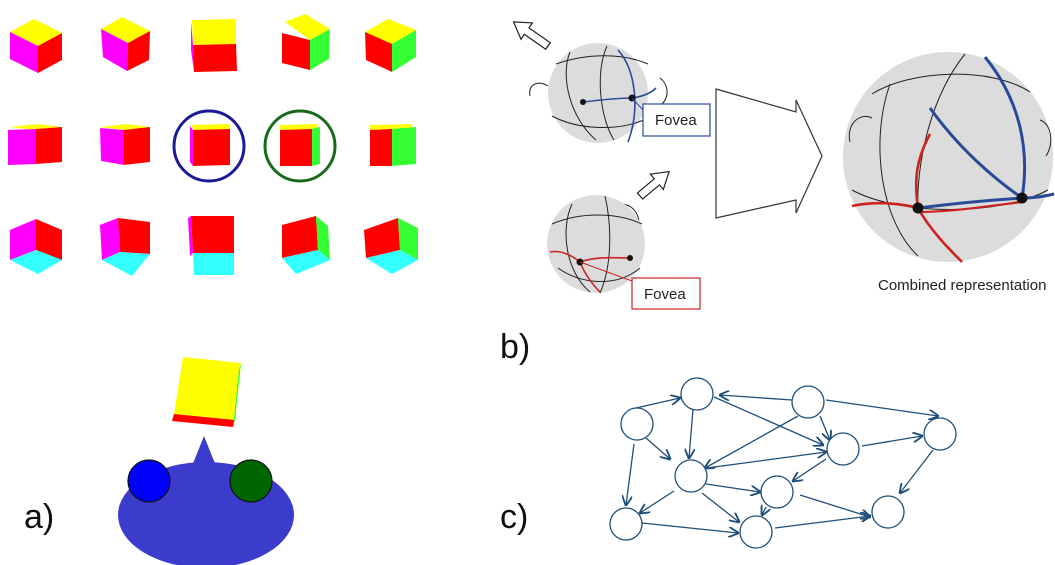  What do you see at coordinates (653, 185) in the screenshot?
I see `bottom-gaze-arrow` at bounding box center [653, 185].